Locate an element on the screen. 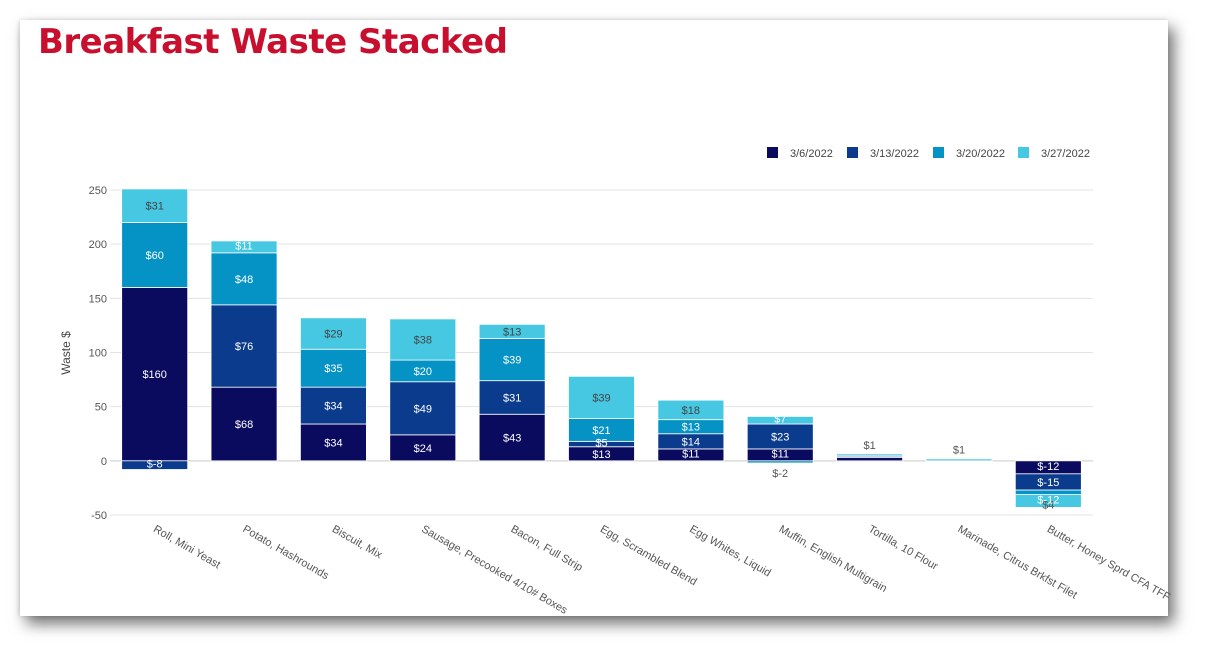 The image size is (1210, 659). x-category-label: Biscuit, Mix is located at coordinates (357, 542).